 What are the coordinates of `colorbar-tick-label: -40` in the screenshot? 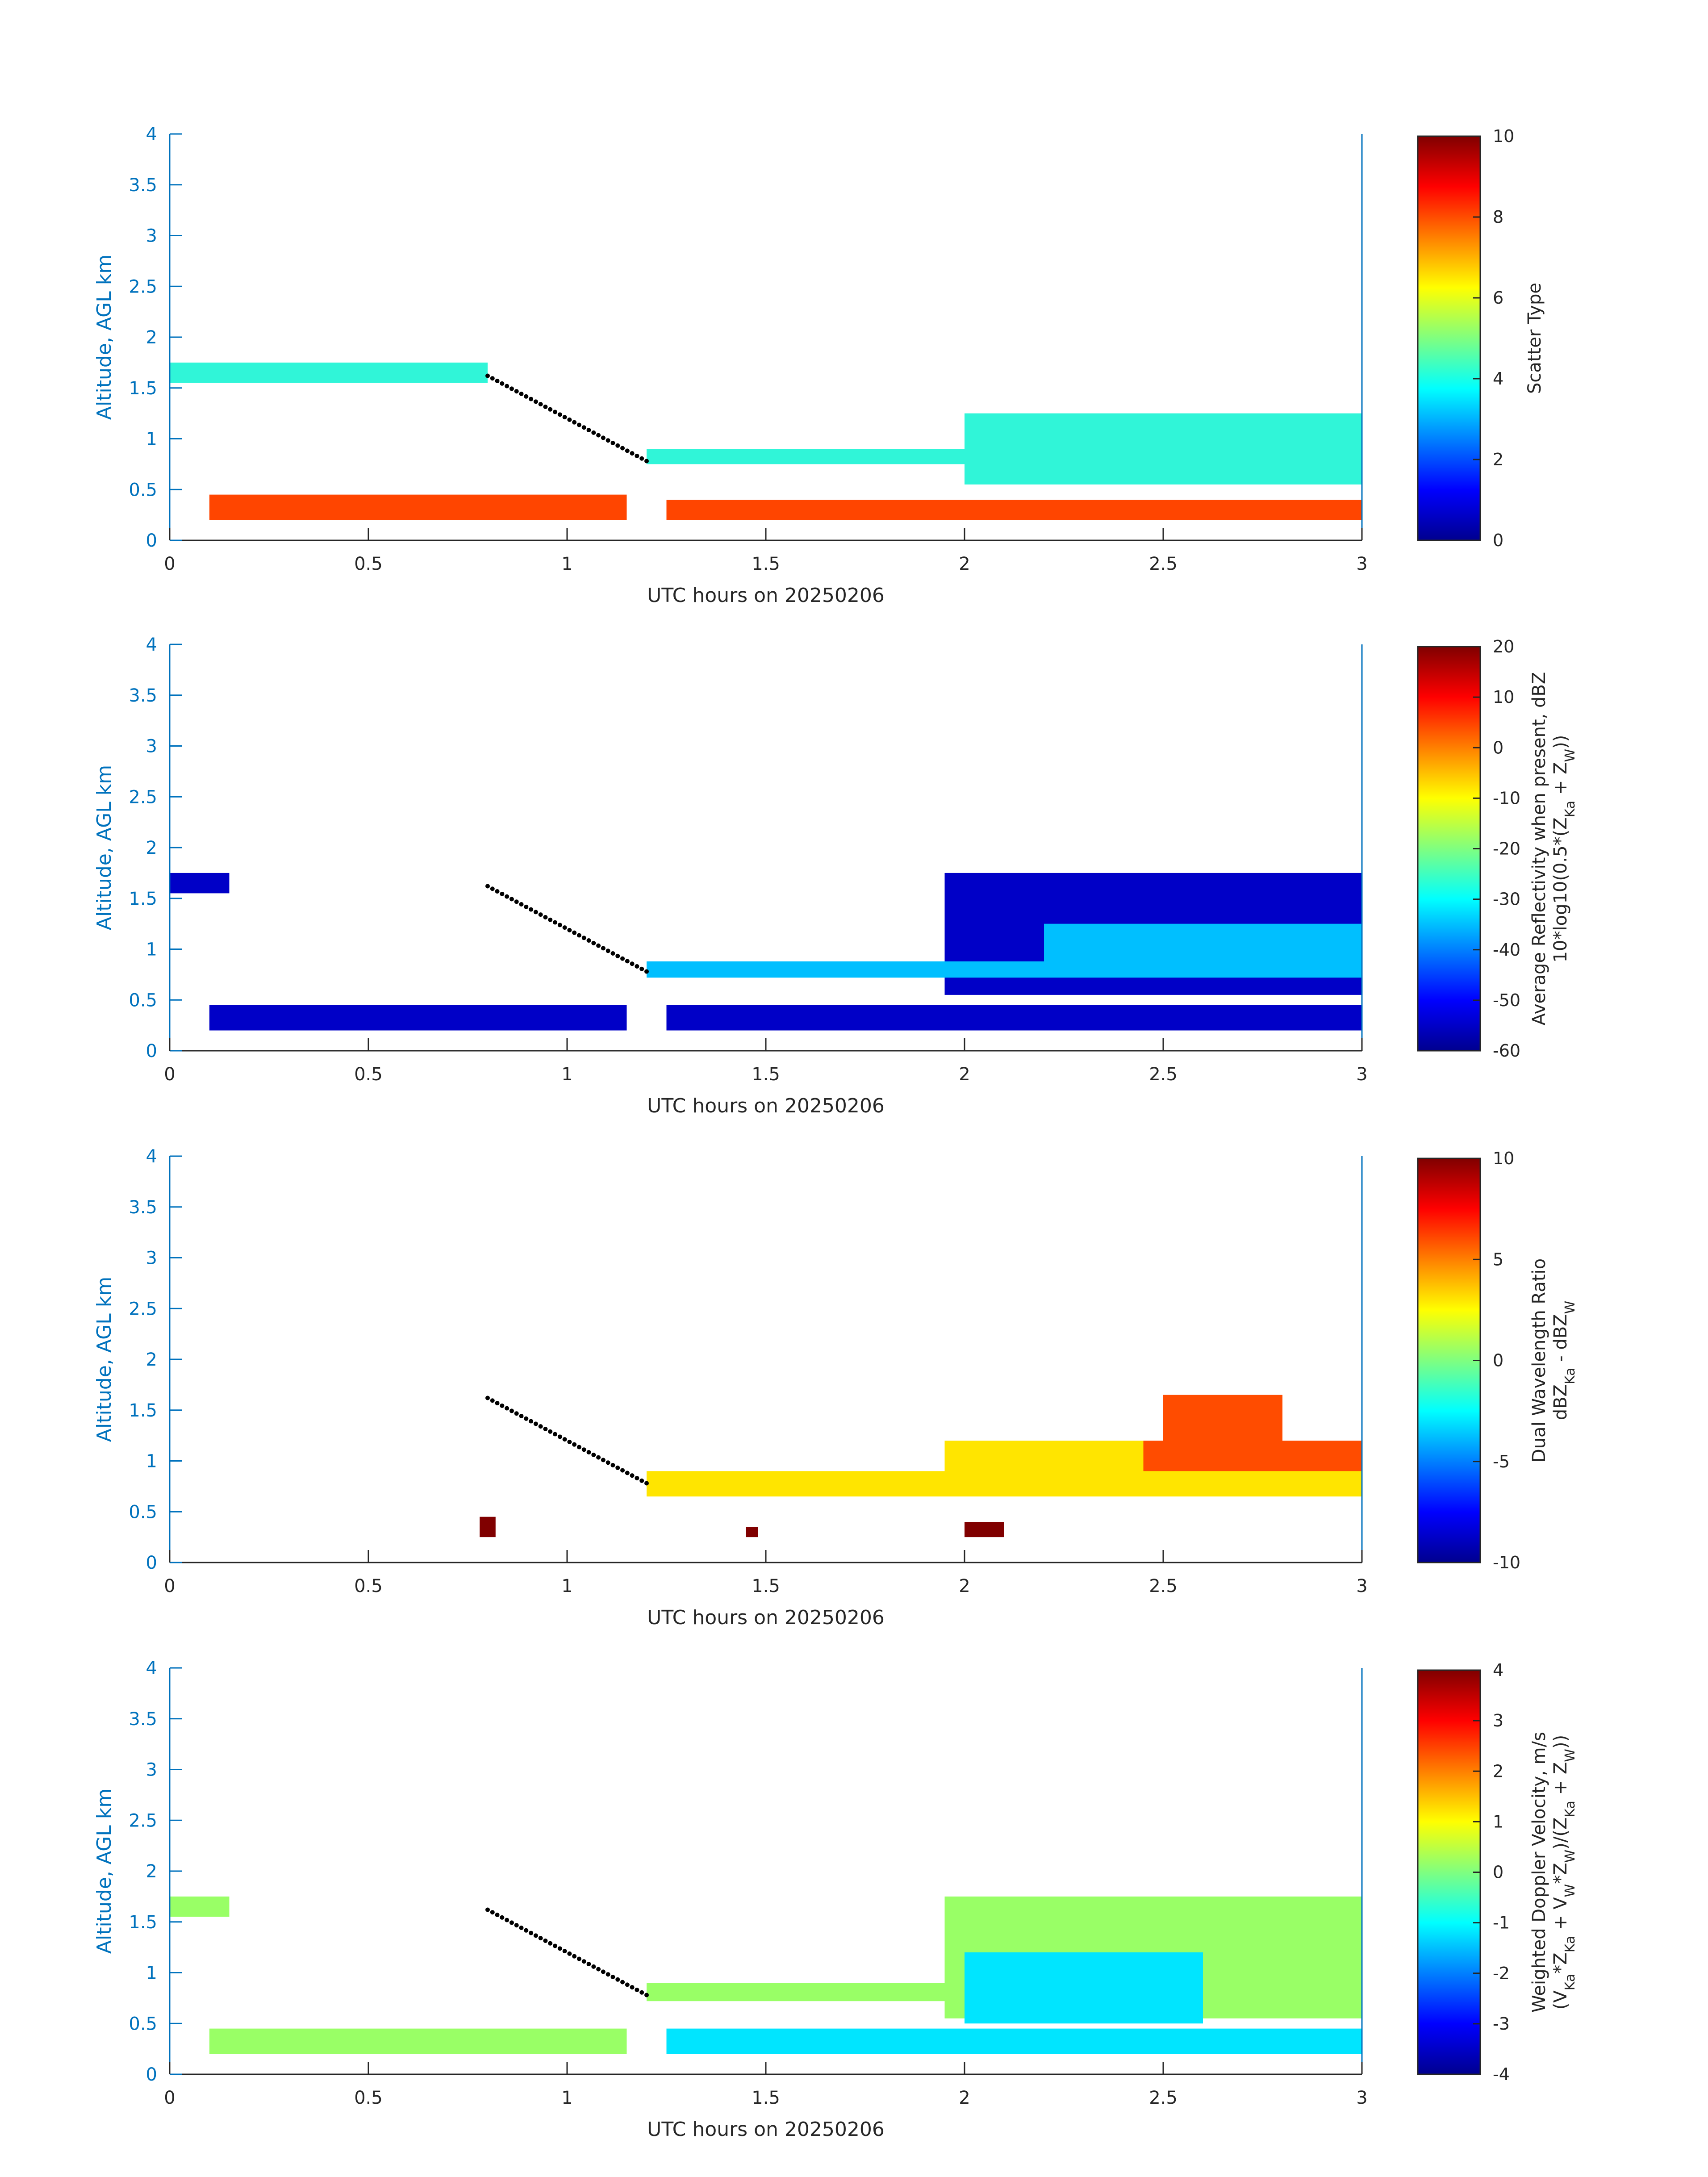 It's located at (1506, 950).